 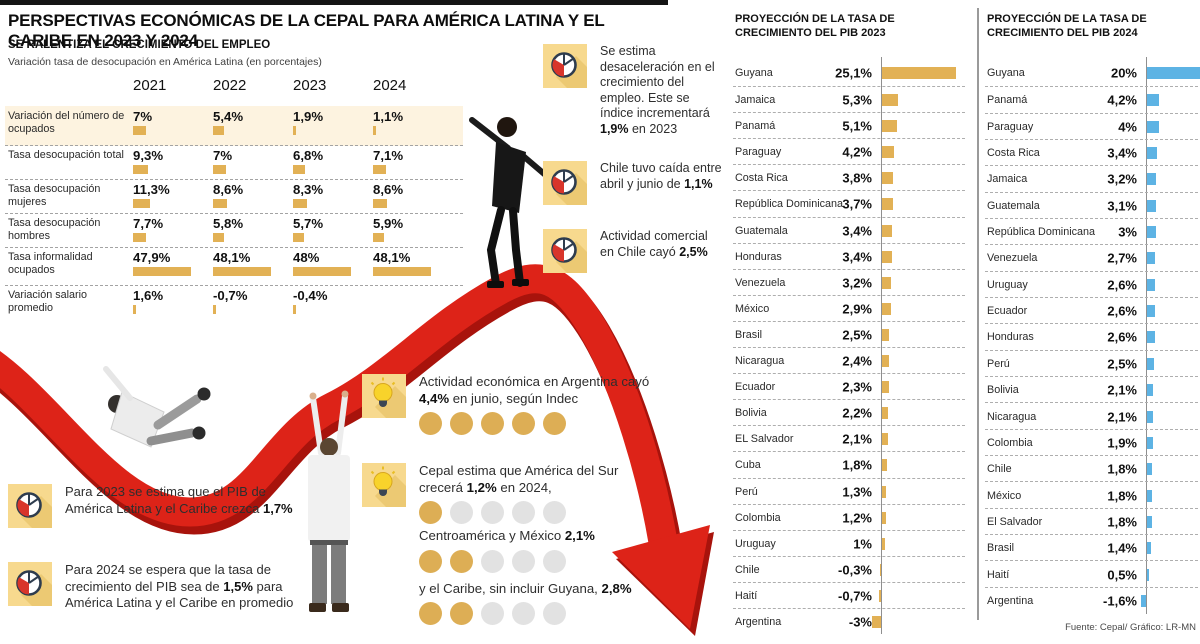 I want to click on pie-chart-icon, so click(x=30, y=506).